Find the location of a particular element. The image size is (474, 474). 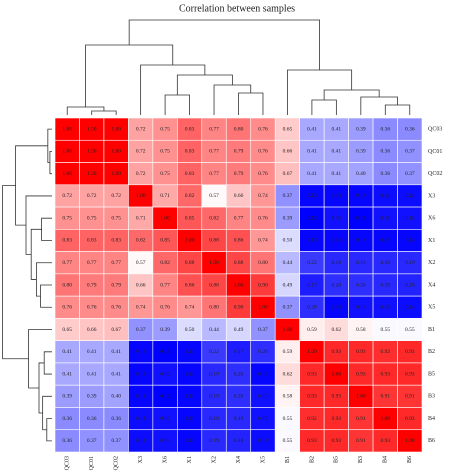

cell-label: 0.79 is located at coordinates (239, 152).